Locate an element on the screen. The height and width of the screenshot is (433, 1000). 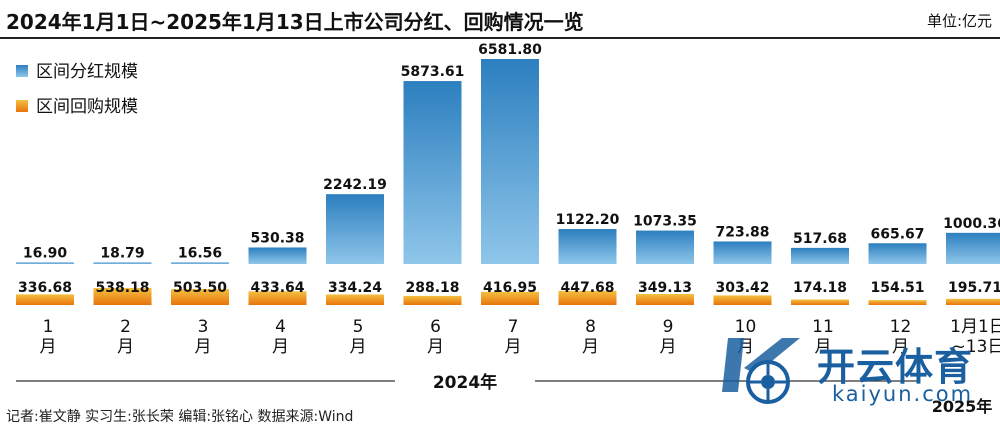
dividend-value-label: 1122.20 is located at coordinates (588, 220).